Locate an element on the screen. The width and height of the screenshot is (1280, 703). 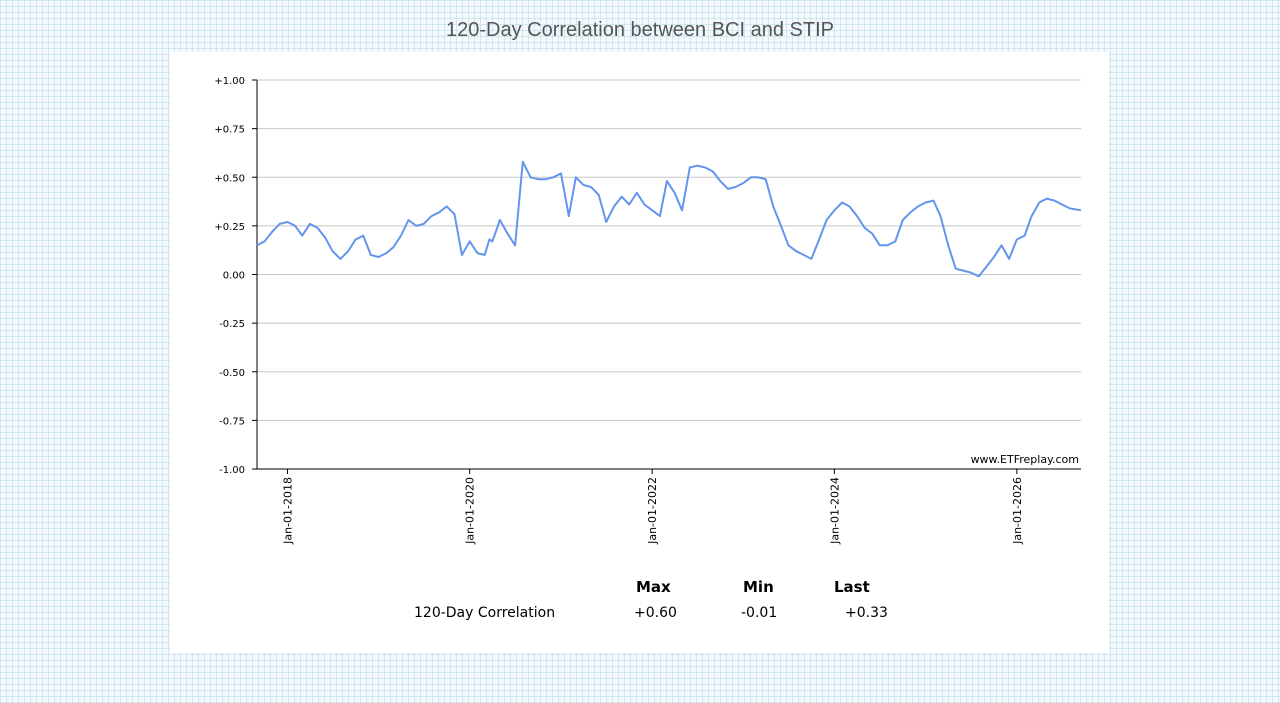
series-layer is located at coordinates (669, 219).